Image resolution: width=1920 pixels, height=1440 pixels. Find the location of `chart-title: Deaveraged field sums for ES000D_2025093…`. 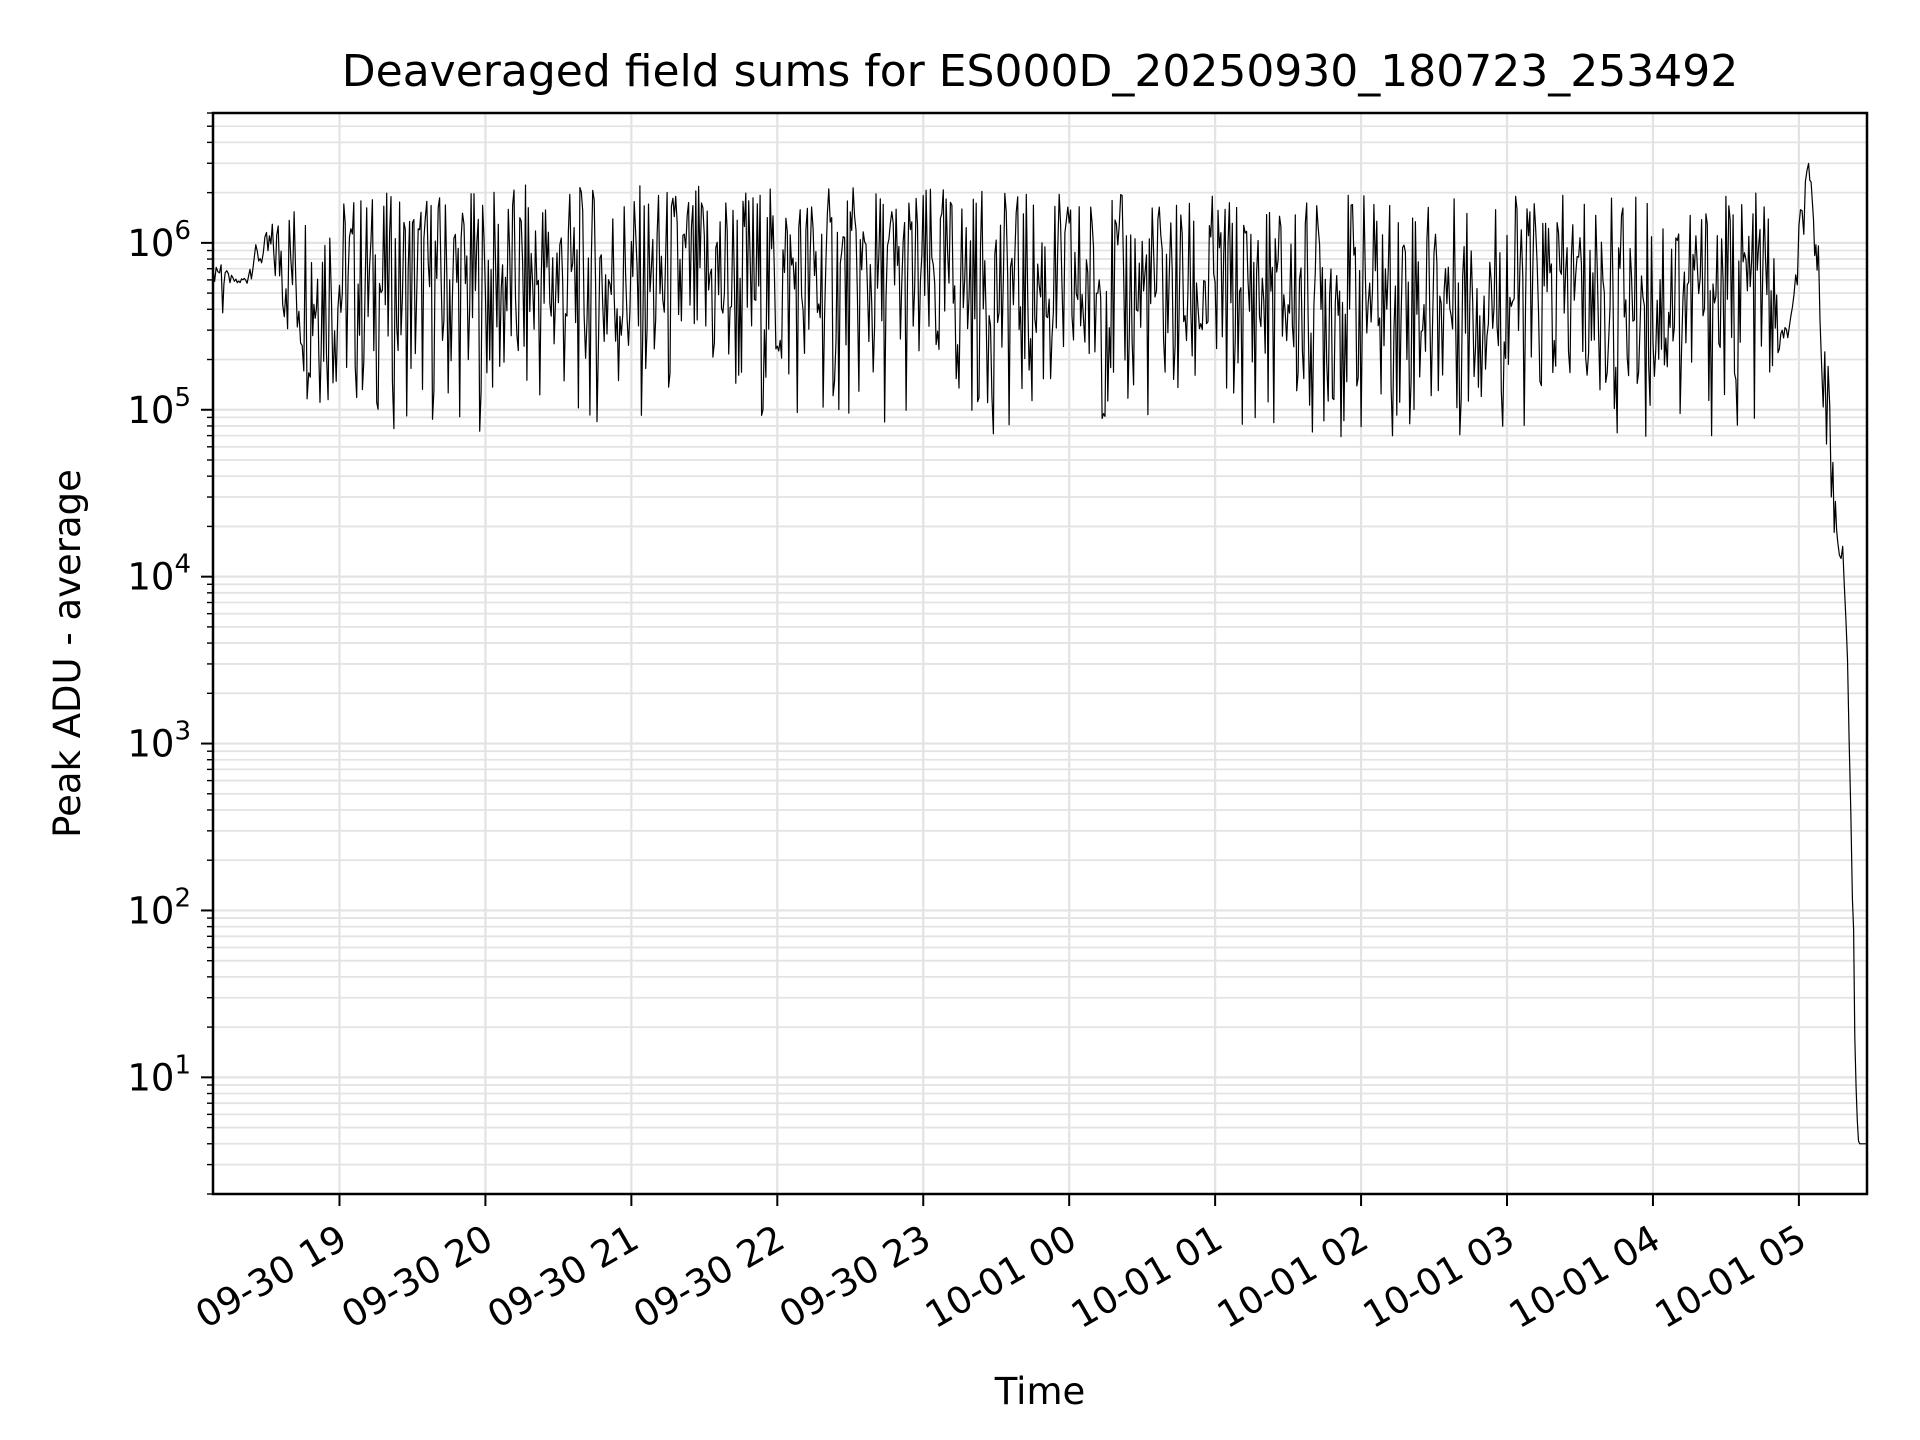

chart-title: Deaveraged field sums for ES000D_2025093… is located at coordinates (1040, 71).